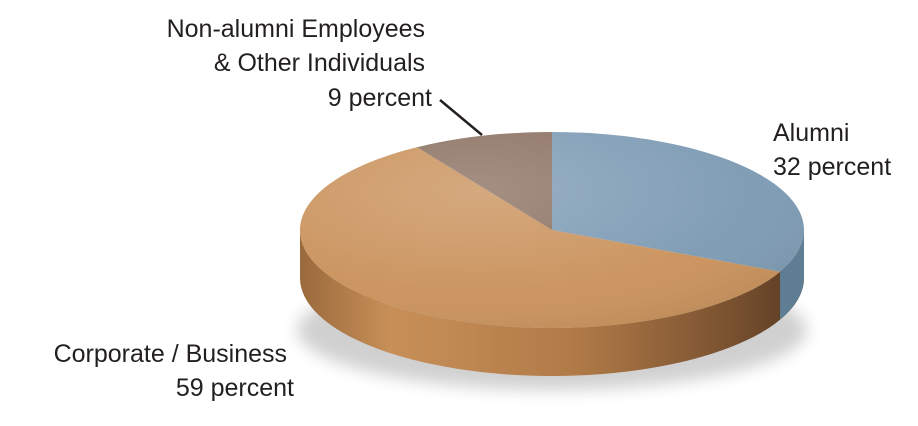  I want to click on label-line: Non-alumni Employees, so click(296, 29).